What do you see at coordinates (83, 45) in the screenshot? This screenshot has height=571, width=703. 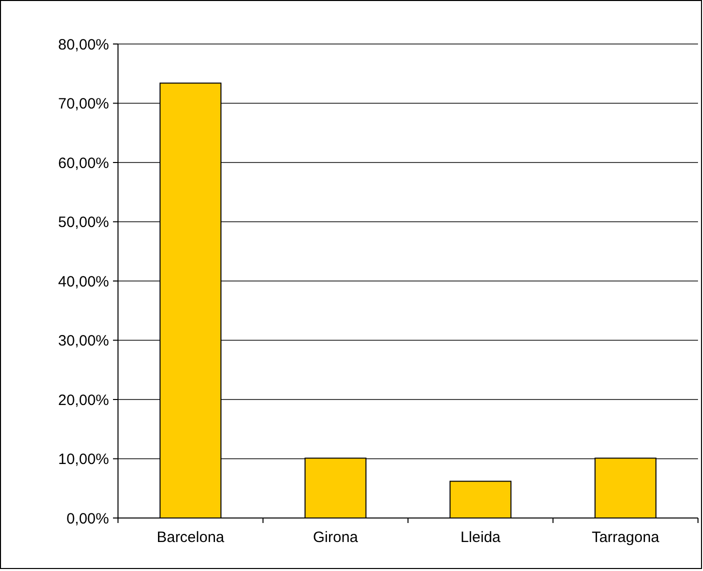 I see `y-tick-label: 80,00%` at bounding box center [83, 45].